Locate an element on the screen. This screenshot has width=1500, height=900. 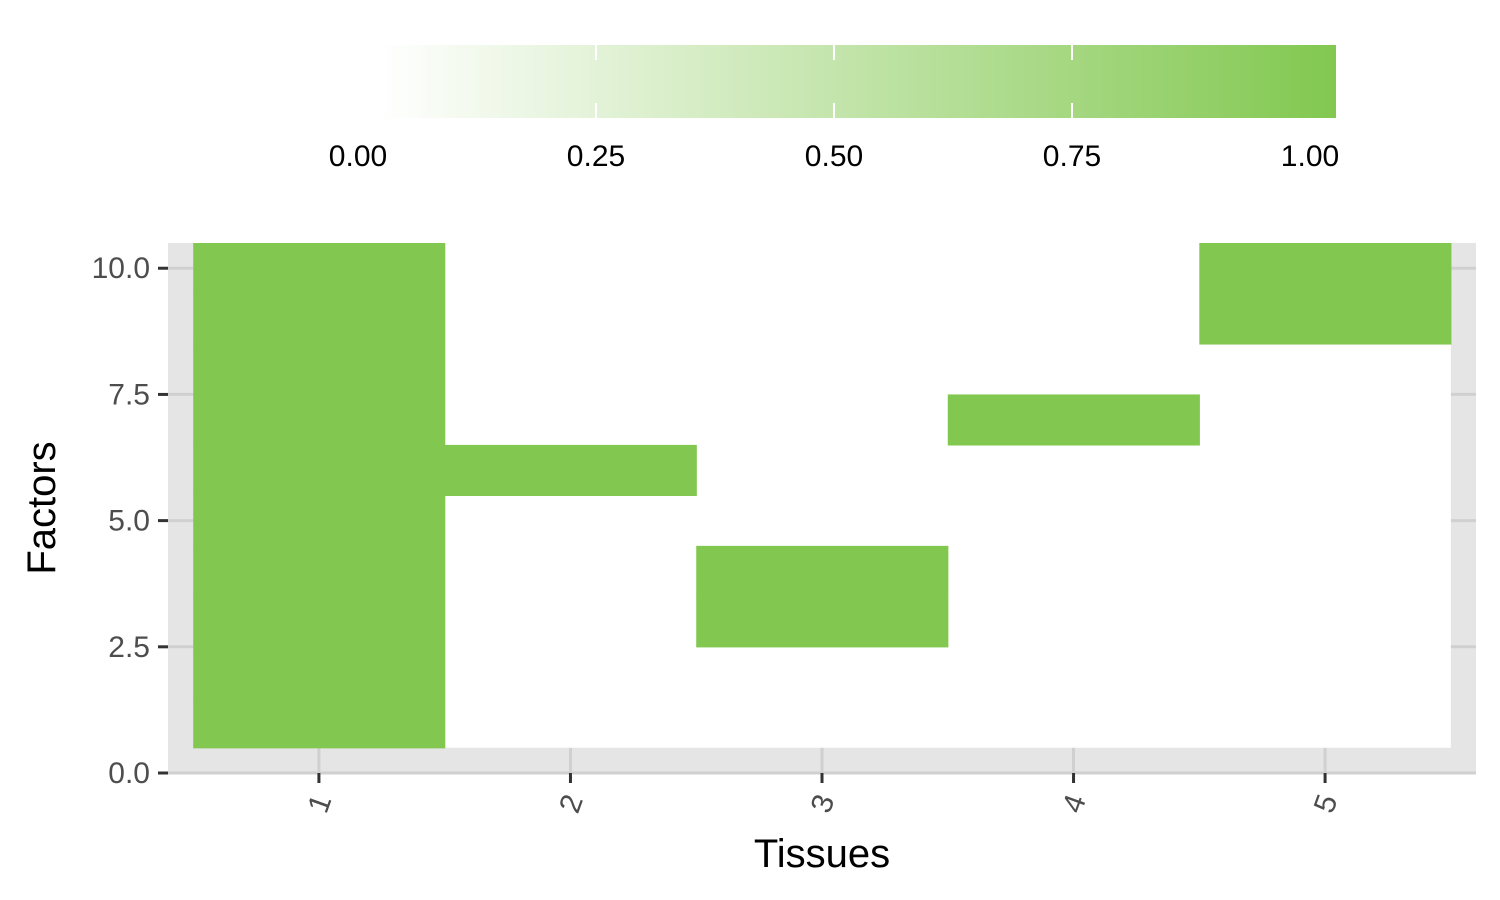
x-tick-label: 5 is located at coordinates (1326, 803).